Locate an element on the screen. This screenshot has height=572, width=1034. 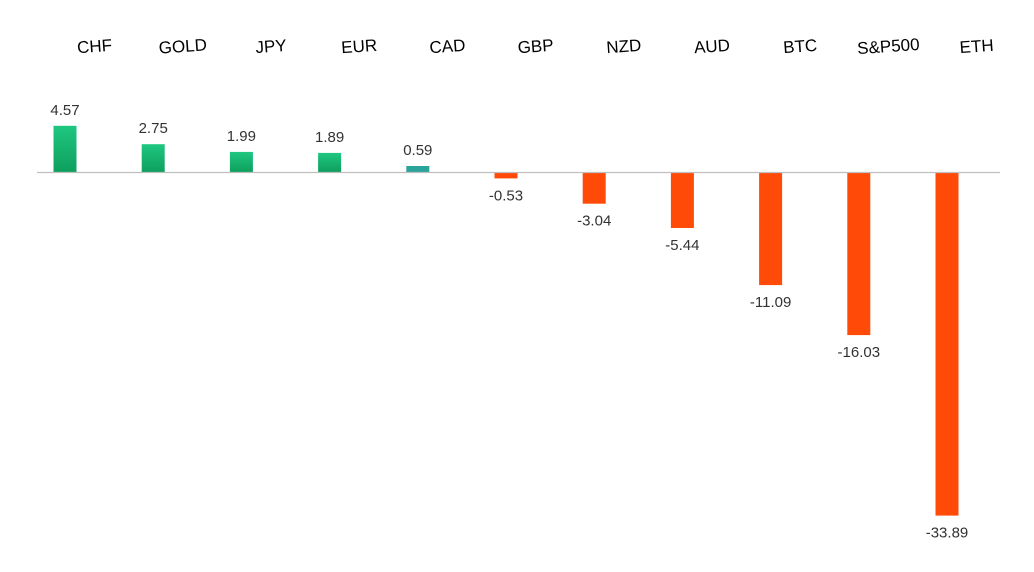
bar-s-p500 is located at coordinates (859, 254).